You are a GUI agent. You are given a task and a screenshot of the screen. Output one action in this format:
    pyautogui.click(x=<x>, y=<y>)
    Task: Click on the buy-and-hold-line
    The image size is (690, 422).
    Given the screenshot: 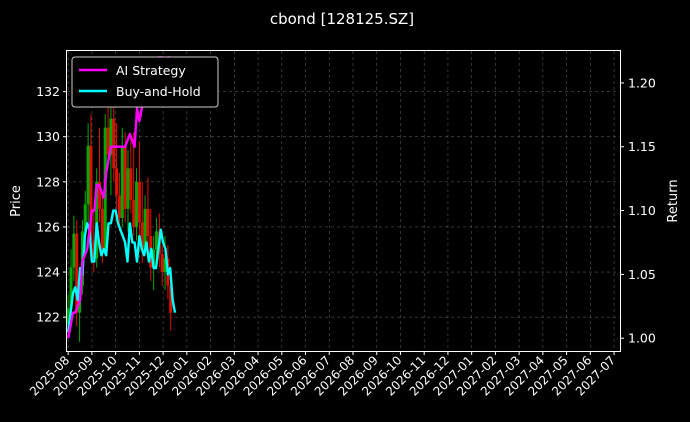 What is the action you would take?
    pyautogui.click(x=122, y=271)
    